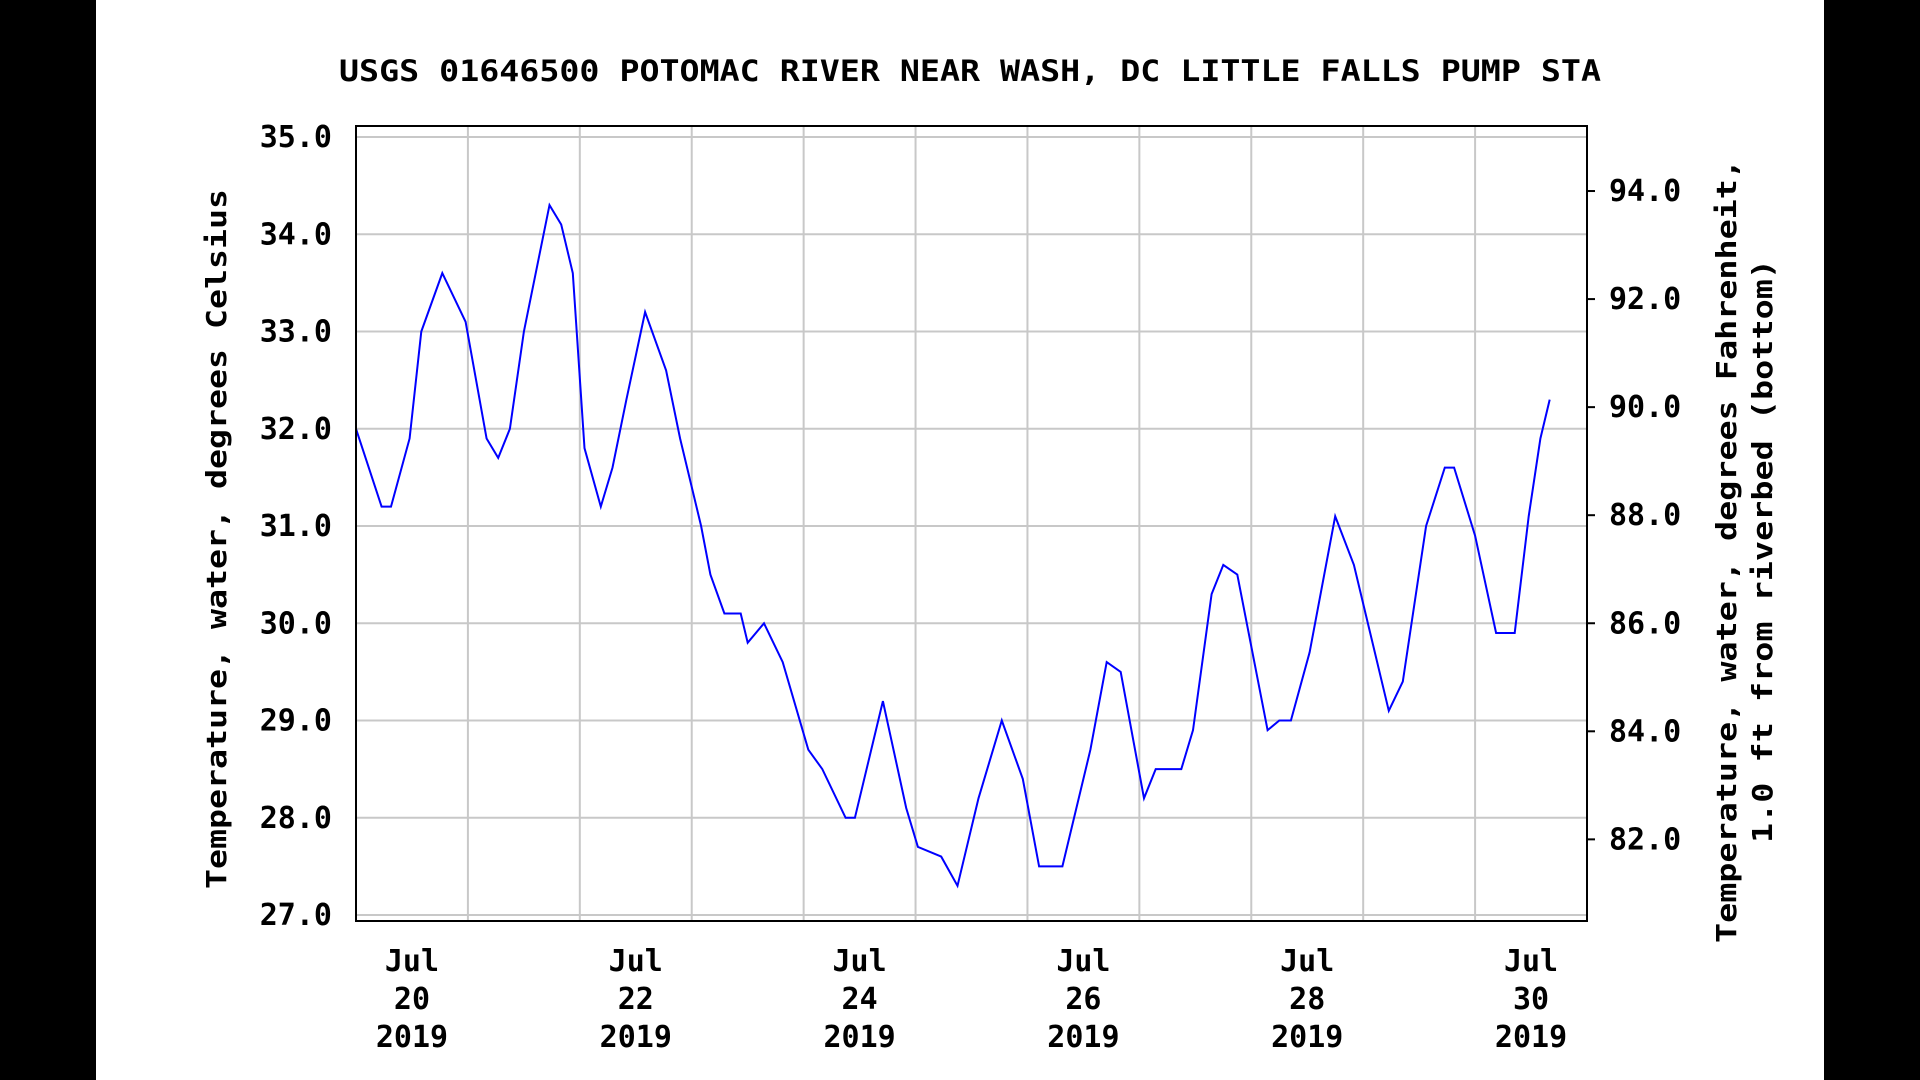  I want to click on y-axis-label: Temperature, water, degrees Celsius, so click(216, 539).